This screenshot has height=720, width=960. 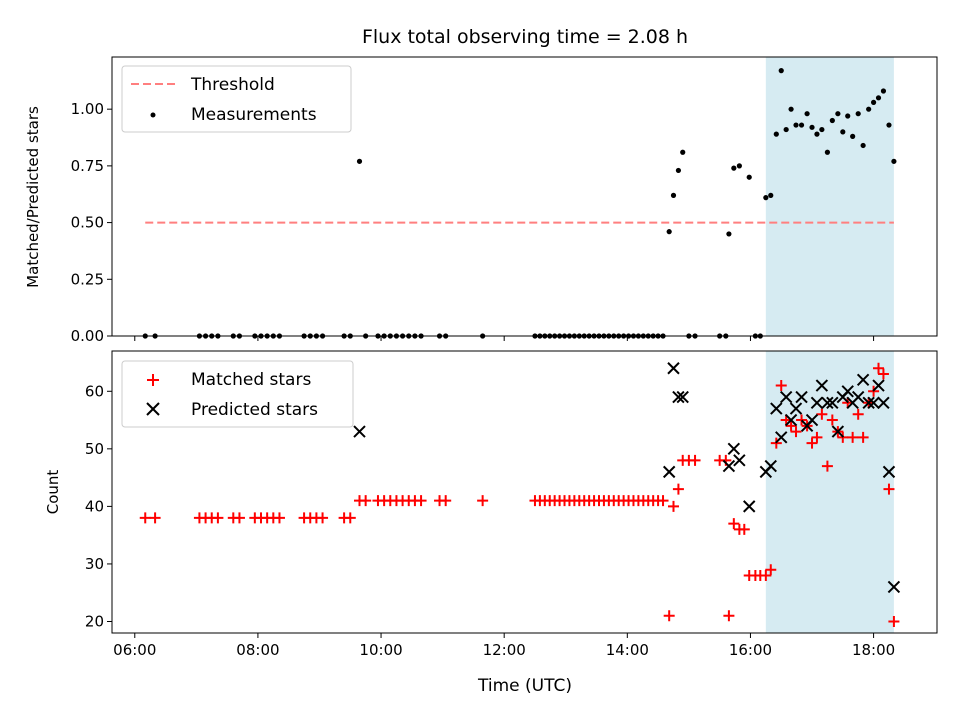 What do you see at coordinates (380, 650) in the screenshot?
I see `x-tick-label: 10:00` at bounding box center [380, 650].